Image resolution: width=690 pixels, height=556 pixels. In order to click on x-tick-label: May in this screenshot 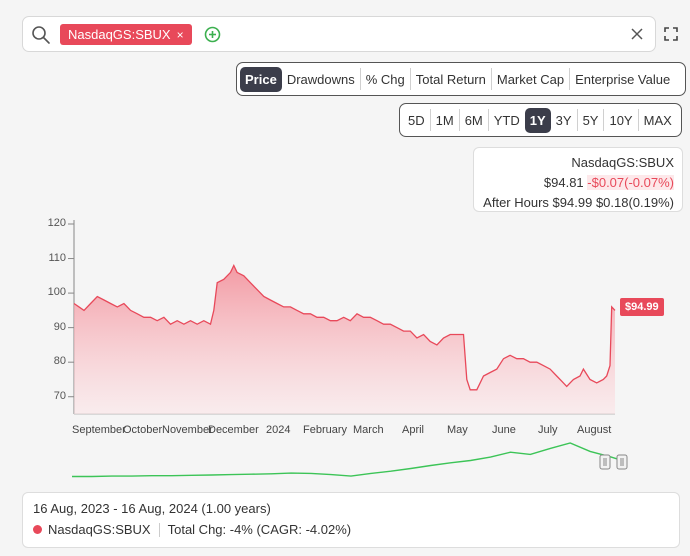, I will do `click(457, 430)`.